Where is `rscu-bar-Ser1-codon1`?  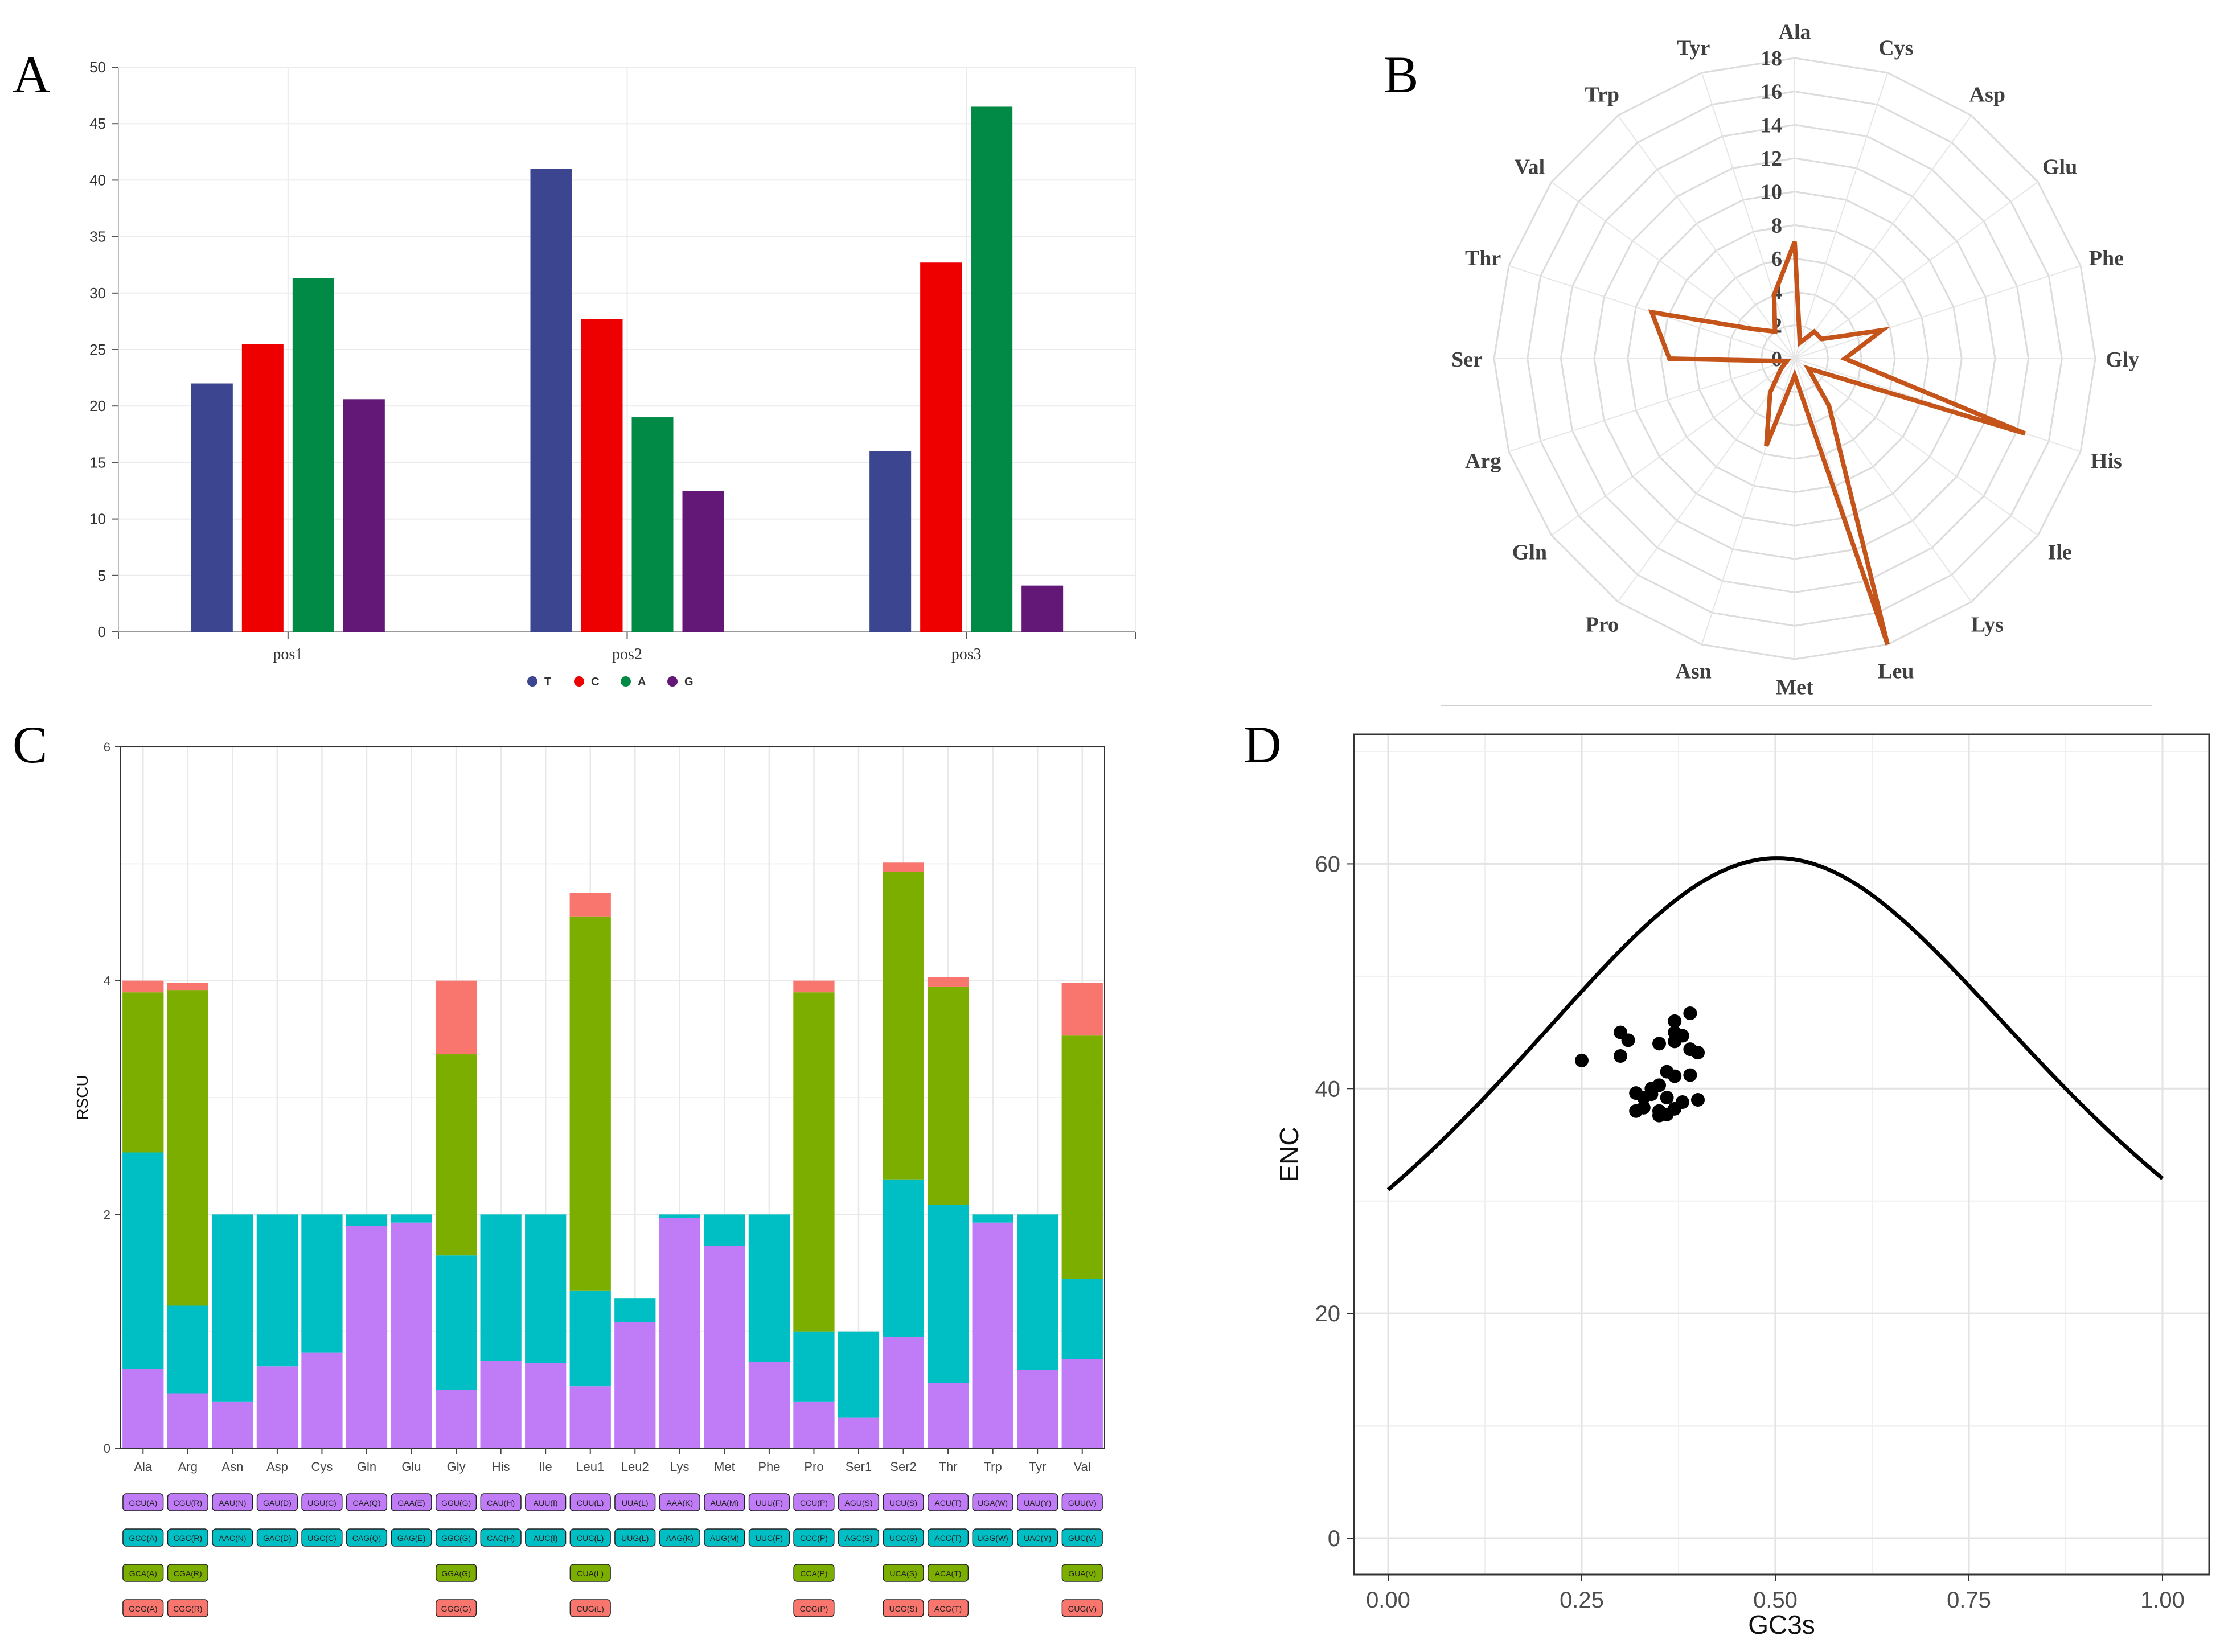 rscu-bar-Ser1-codon1 is located at coordinates (859, 1432).